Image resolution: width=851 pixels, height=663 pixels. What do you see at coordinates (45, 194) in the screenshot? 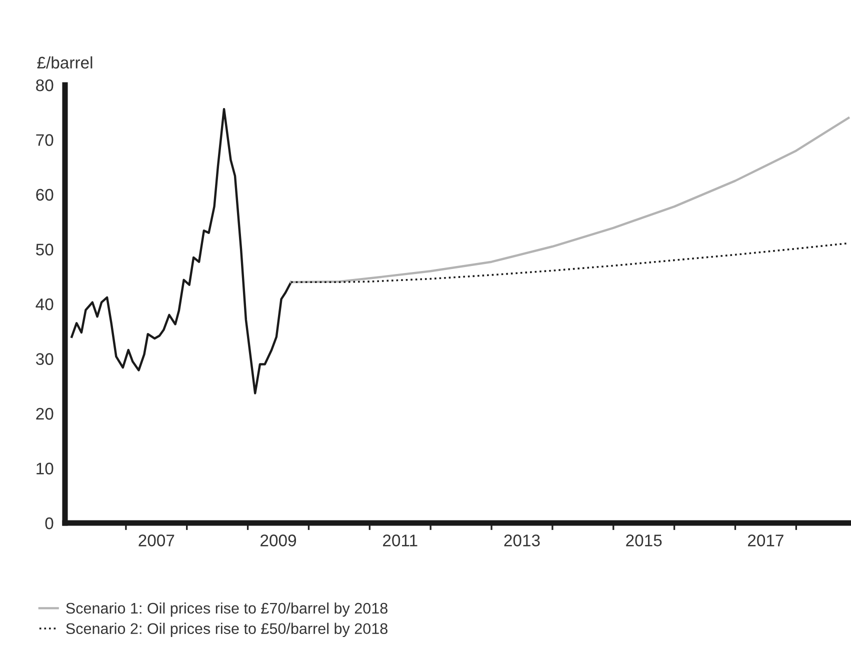
I see `y-tick-label: 60` at bounding box center [45, 194].